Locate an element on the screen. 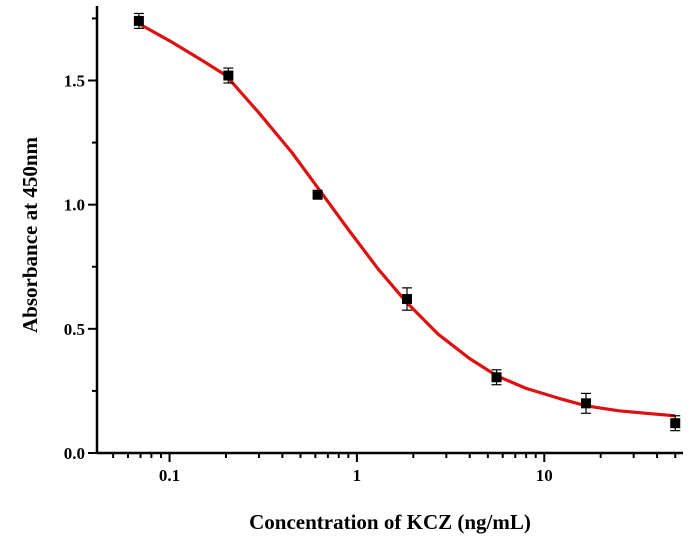  y-axis-title: Absorbance at 450nm is located at coordinates (30, 234).